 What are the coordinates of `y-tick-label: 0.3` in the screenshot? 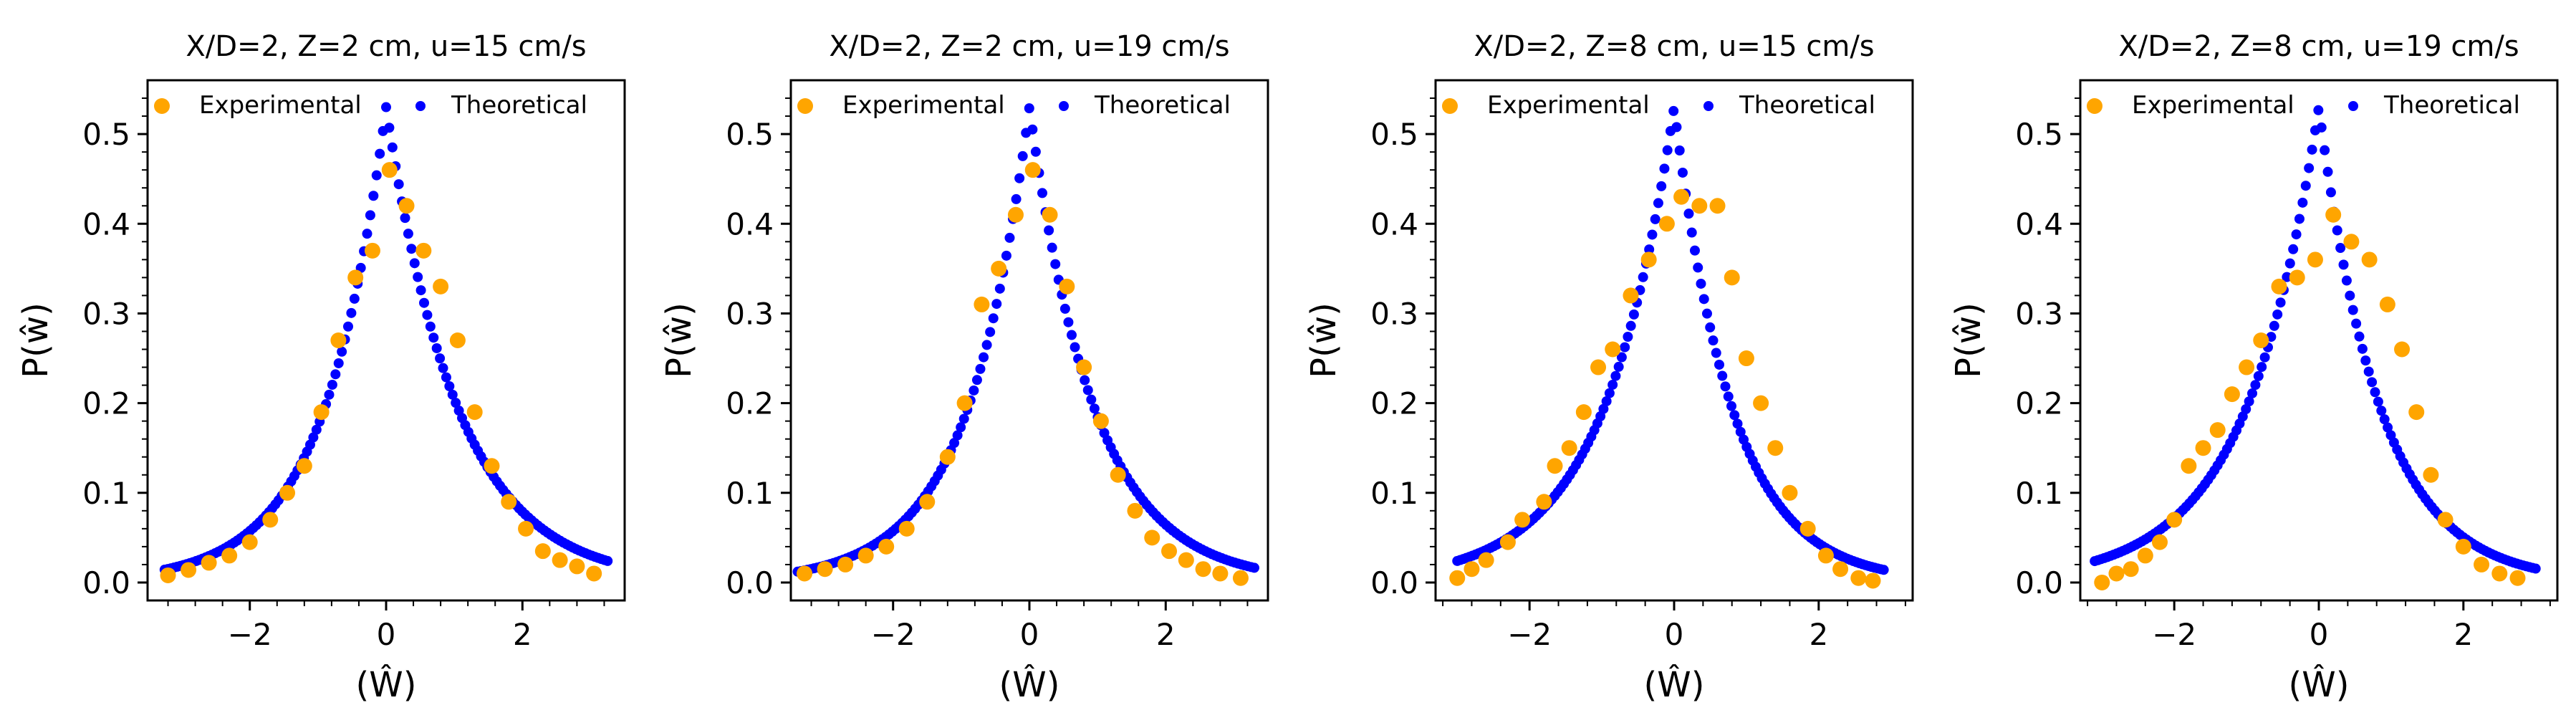 It's located at (106, 313).